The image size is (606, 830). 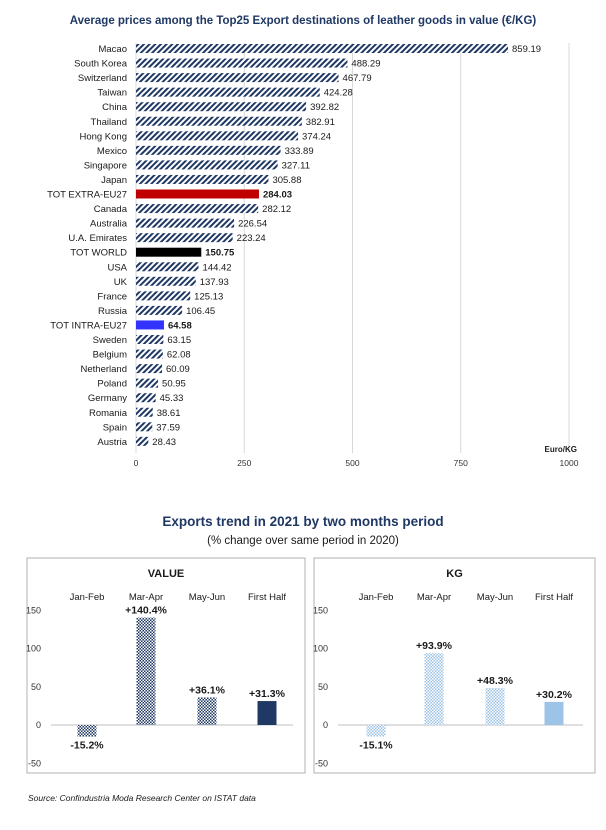 What do you see at coordinates (174, 384) in the screenshot?
I see `top-data-label: 50.95` at bounding box center [174, 384].